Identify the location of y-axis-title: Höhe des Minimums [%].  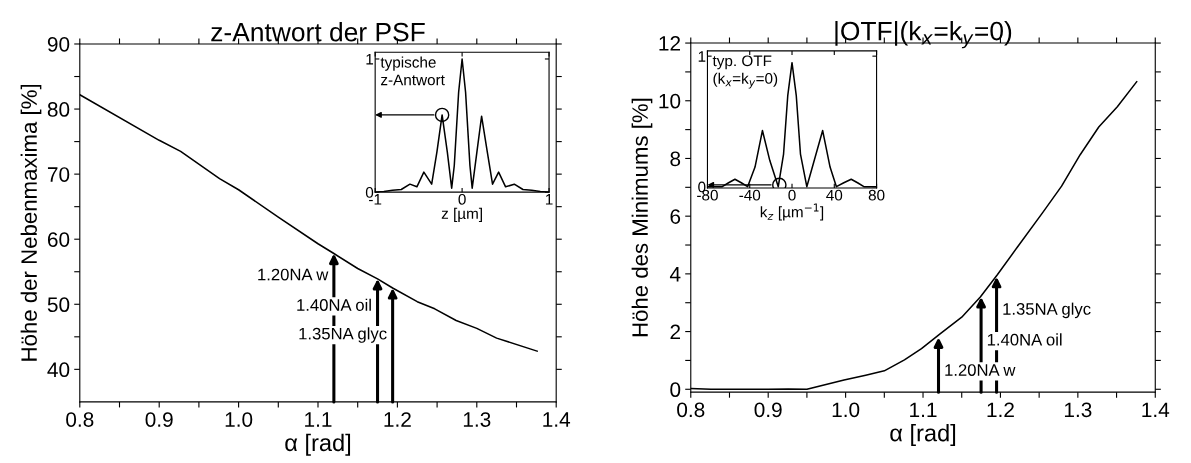
(642, 217).